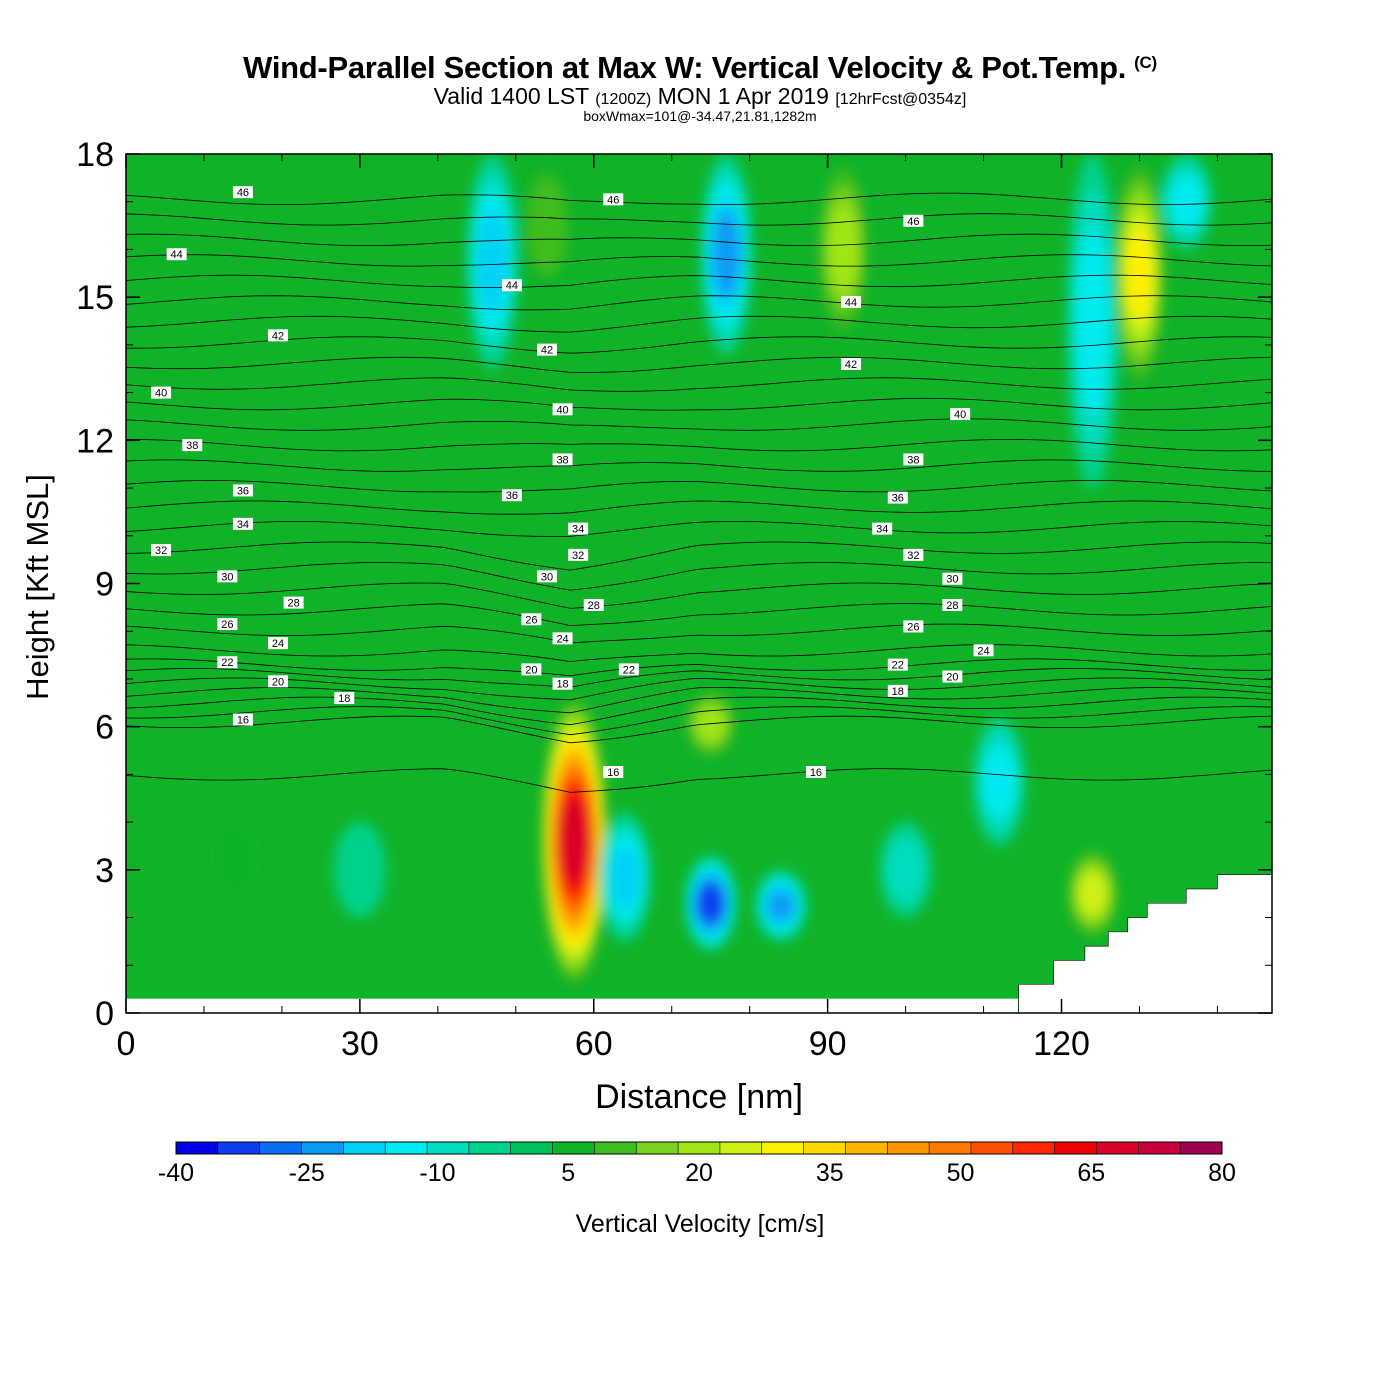  I want to click on theta-label: 36, so click(511, 495).